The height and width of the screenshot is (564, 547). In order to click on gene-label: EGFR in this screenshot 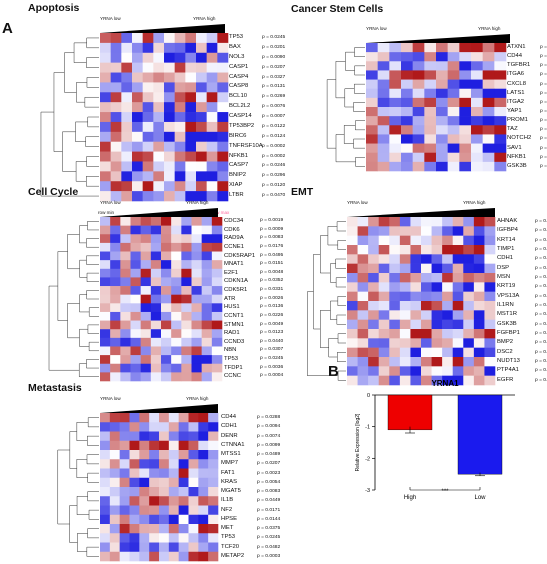, I will do `click(505, 379)`.